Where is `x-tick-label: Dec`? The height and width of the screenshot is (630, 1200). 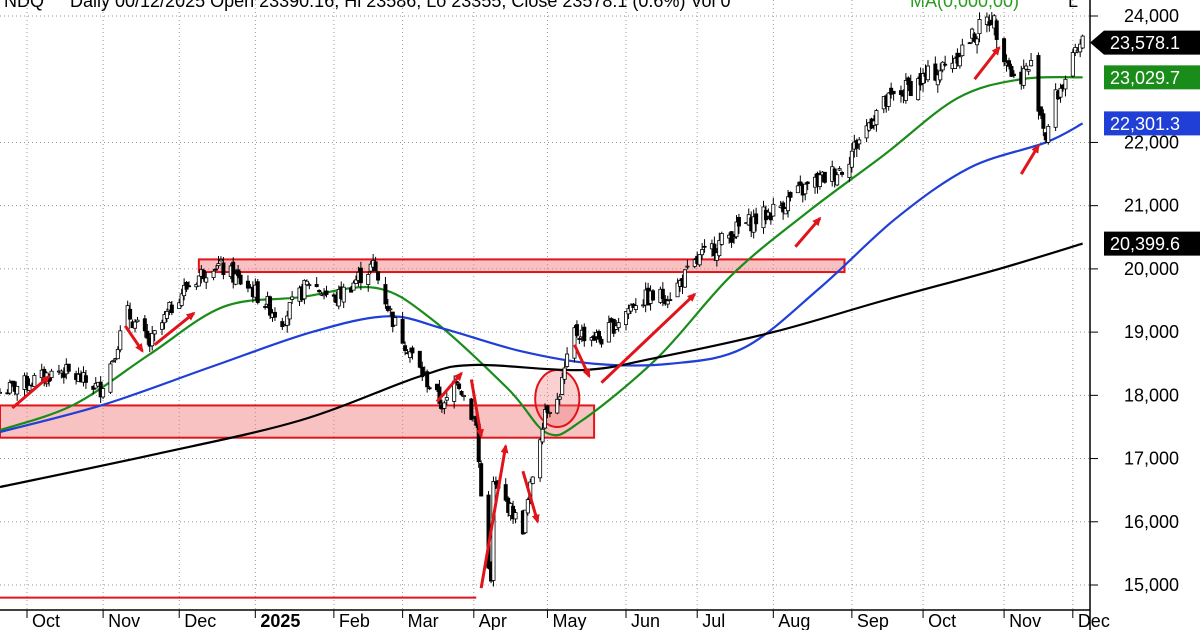
x-tick-label: Dec is located at coordinates (1094, 620).